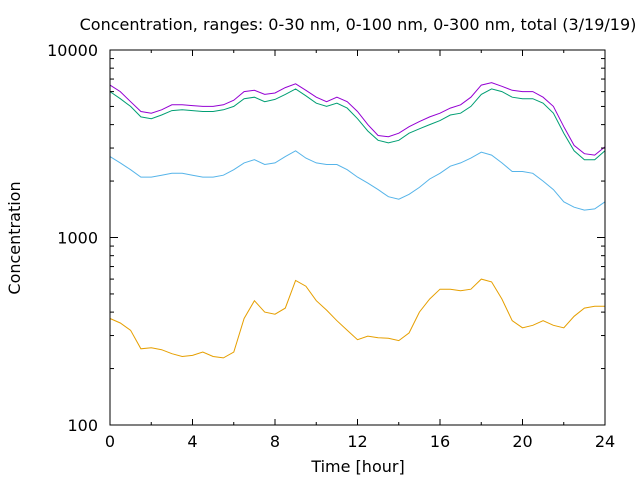  Describe the element at coordinates (77, 238) in the screenshot. I see `y-tick-label: 1000` at that location.